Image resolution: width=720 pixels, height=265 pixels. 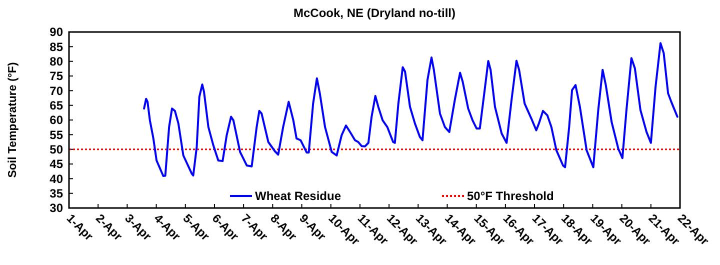 What do you see at coordinates (57, 164) in the screenshot?
I see `y-tick-label: 45` at bounding box center [57, 164].